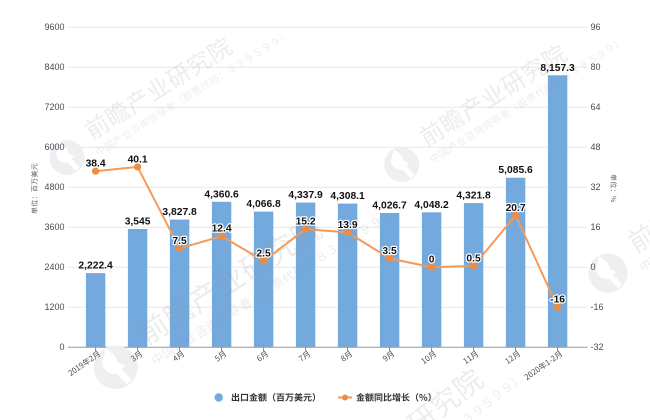 This screenshot has height=420, width=650. I want to click on svg-text: 38.4, so click(96, 164).